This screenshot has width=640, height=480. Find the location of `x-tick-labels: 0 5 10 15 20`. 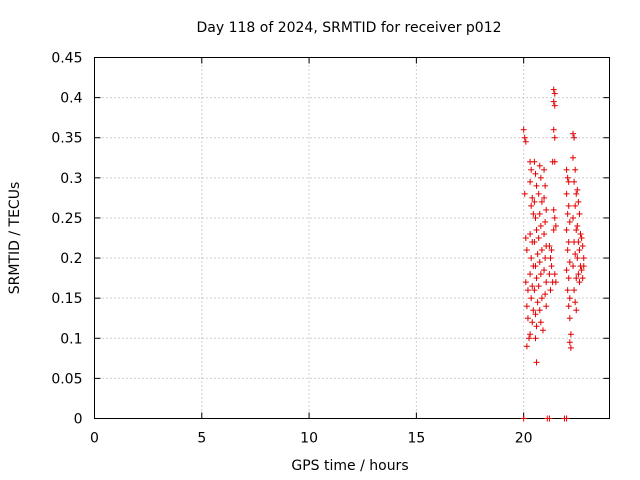

x-tick-labels: 0 5 10 15 20 is located at coordinates (311, 439).